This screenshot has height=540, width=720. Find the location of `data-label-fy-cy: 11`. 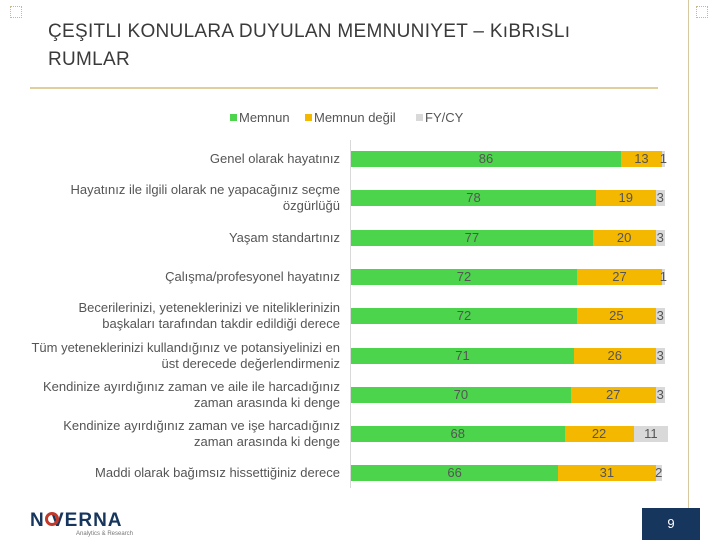

data-label-fy-cy: 11 is located at coordinates (651, 434).